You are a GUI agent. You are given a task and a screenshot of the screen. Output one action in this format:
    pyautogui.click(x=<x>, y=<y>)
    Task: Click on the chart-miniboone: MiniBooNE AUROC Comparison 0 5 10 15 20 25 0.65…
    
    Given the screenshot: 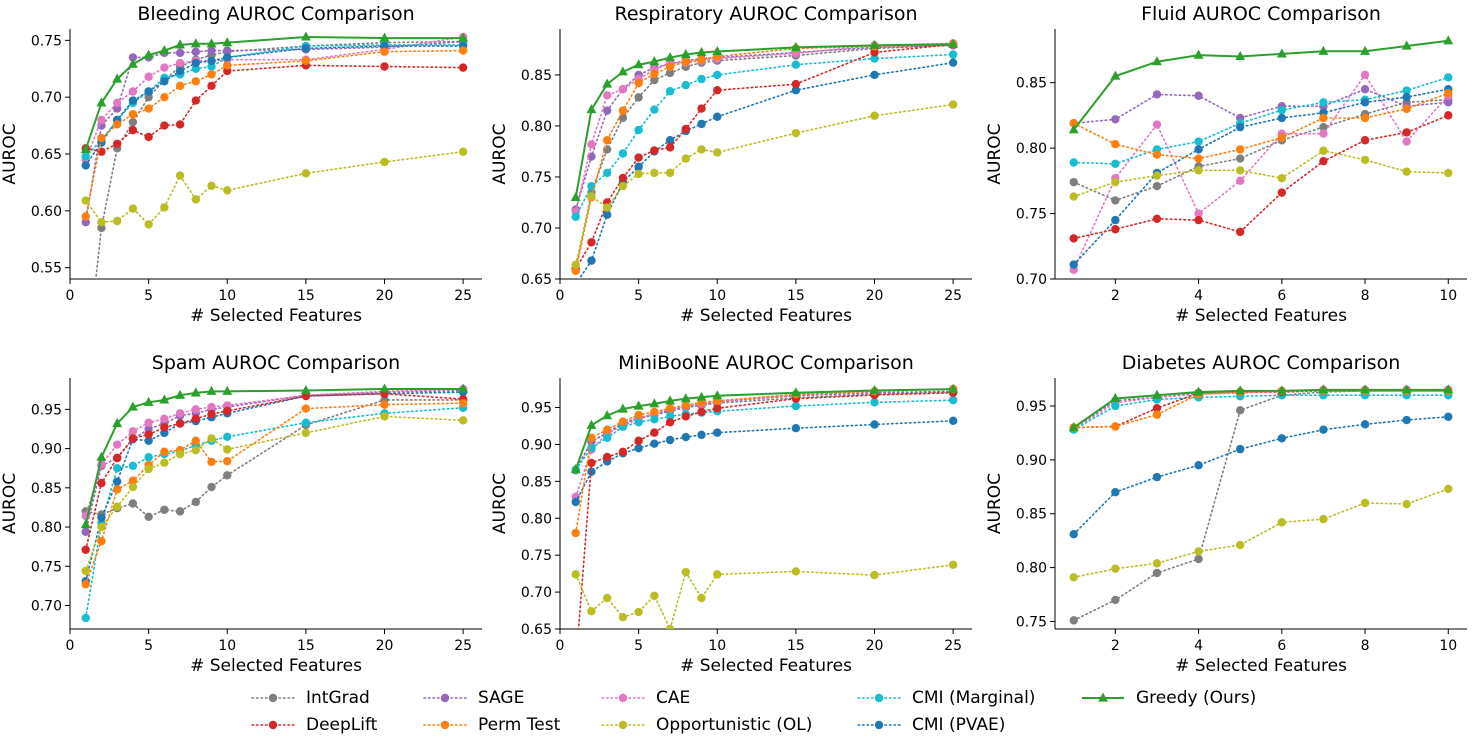 What is the action you would take?
    pyautogui.click(x=731, y=514)
    